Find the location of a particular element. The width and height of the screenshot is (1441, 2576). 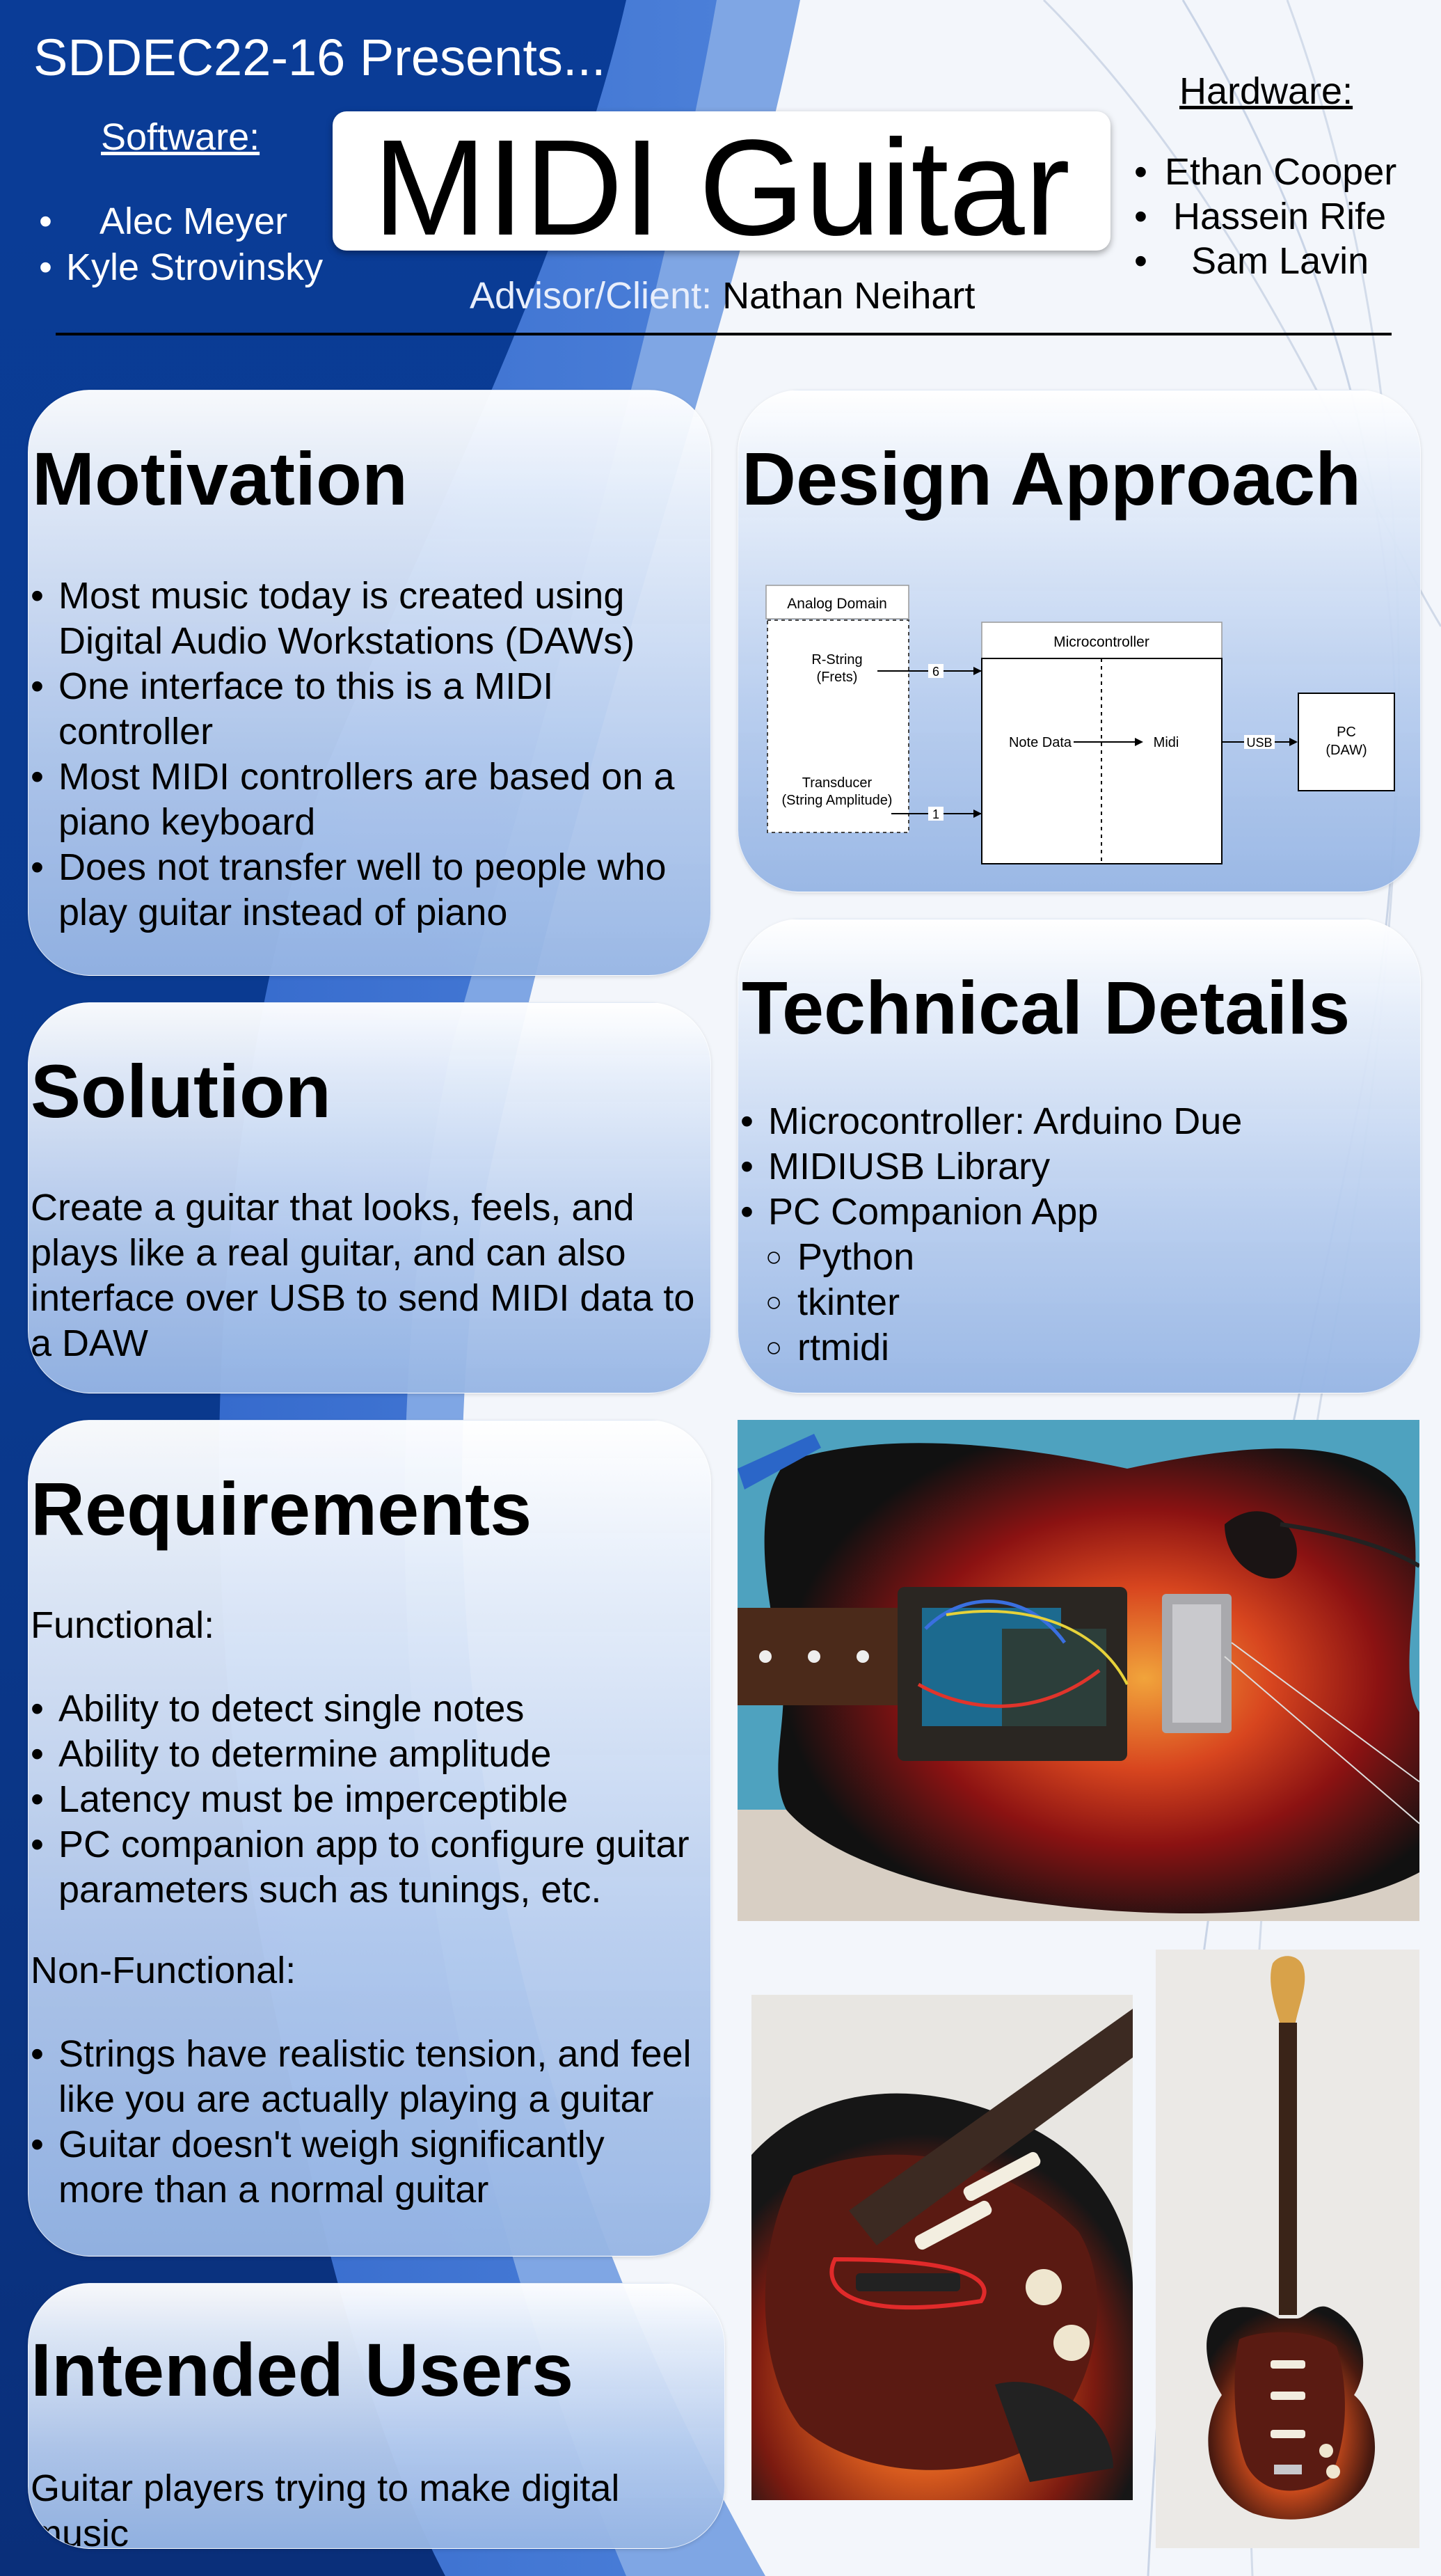

software-member: • Kyle Strovinsky is located at coordinates (181, 267).